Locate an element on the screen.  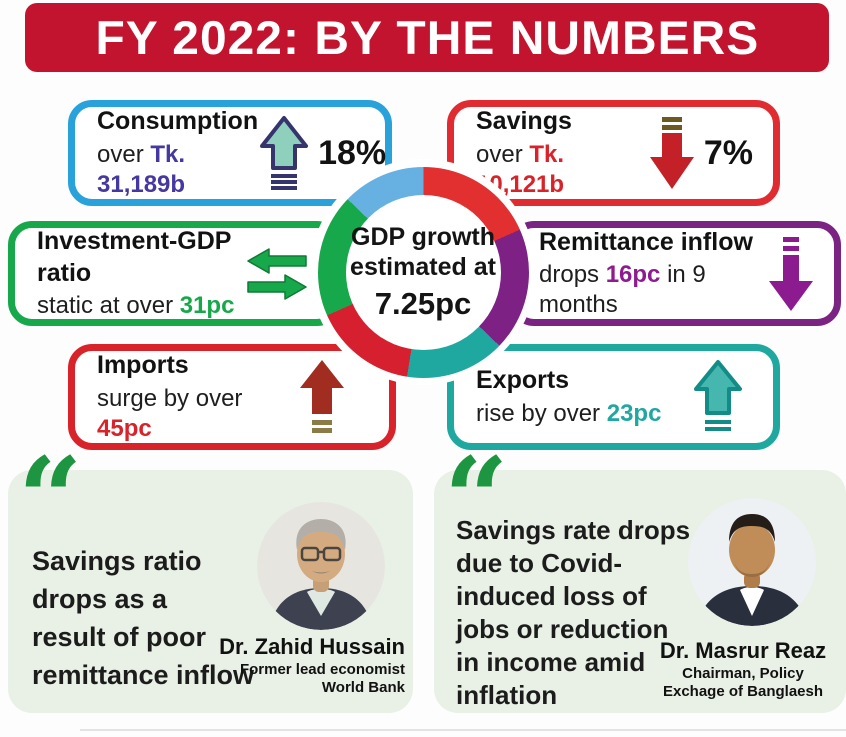
investment-text: Investment-GDP ratio static at over 31pc is located at coordinates (141, 273).